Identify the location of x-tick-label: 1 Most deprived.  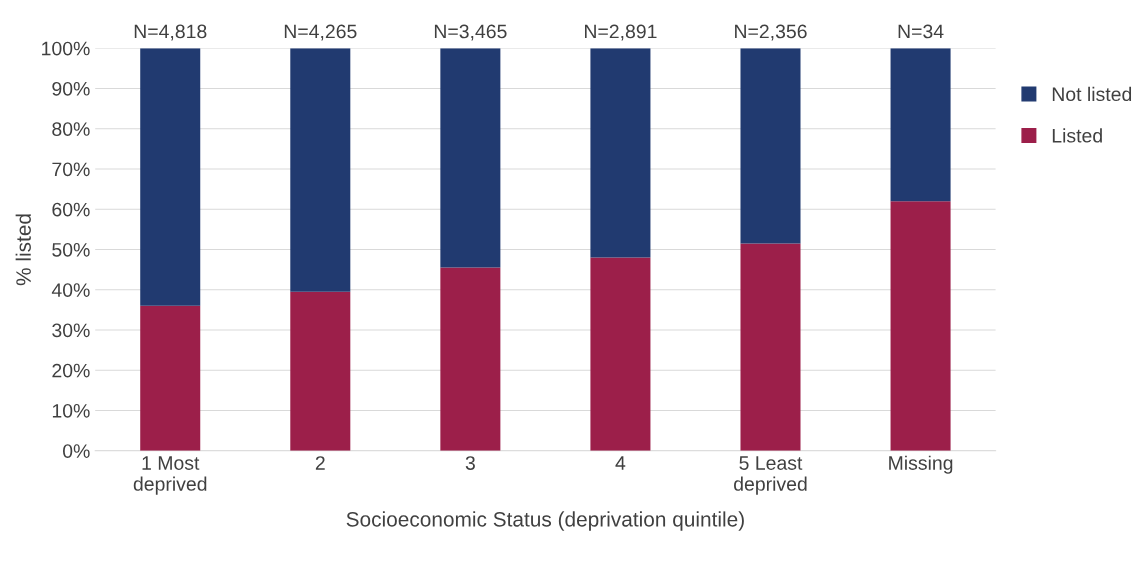
(170, 475).